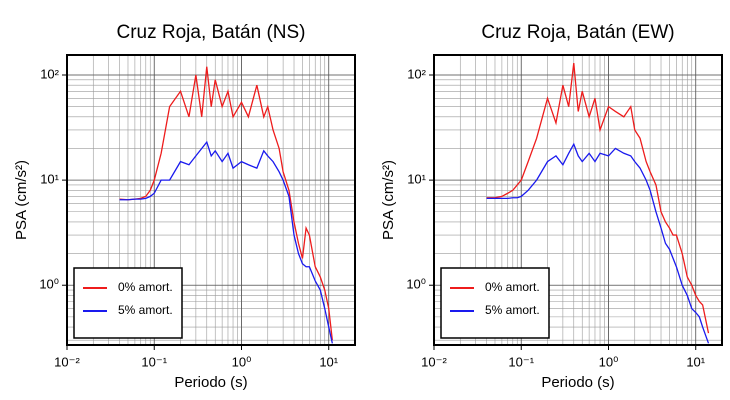  I want to click on chart-title: Cruz Roja, Batán (NS), so click(210, 32).